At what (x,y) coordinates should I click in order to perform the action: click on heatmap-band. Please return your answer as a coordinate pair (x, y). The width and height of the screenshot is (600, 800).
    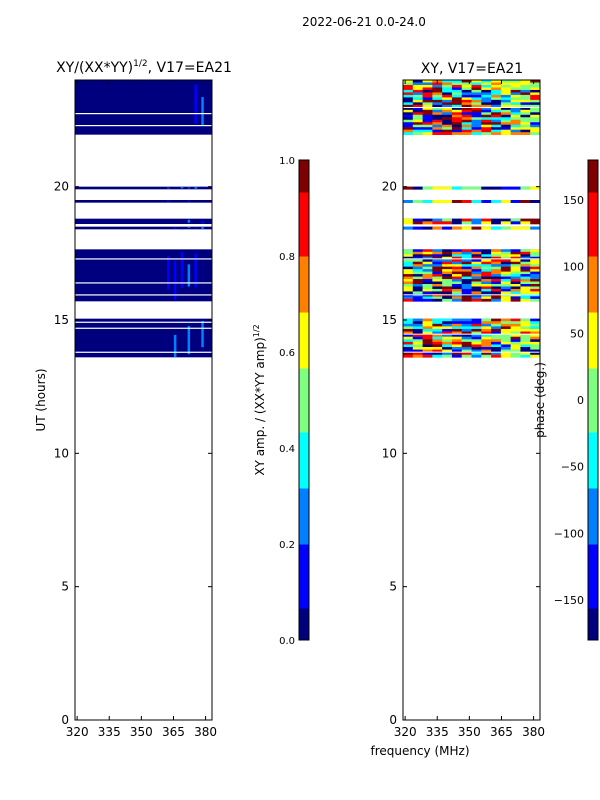
    Looking at the image, I should click on (143, 188).